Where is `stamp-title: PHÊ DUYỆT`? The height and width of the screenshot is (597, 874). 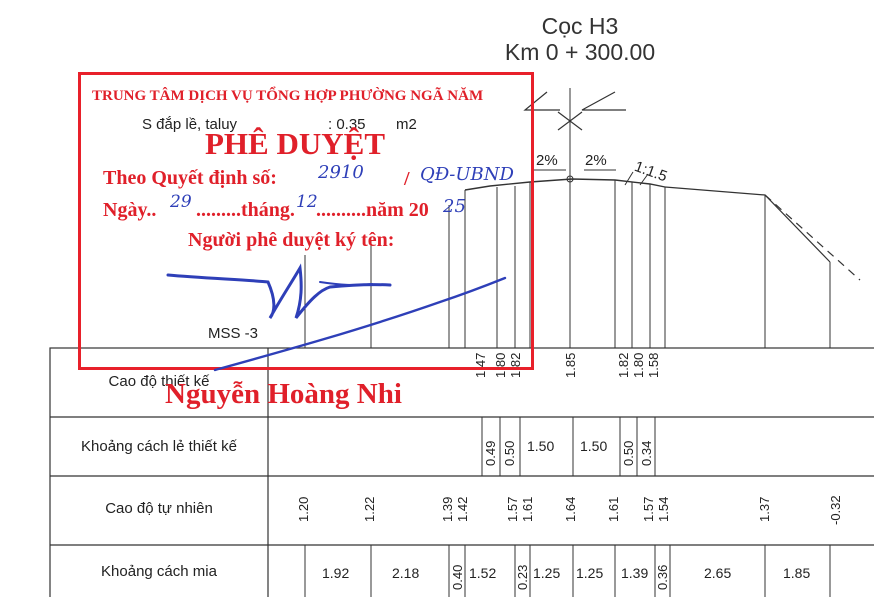
stamp-title: PHÊ DUYỆT is located at coordinates (295, 143).